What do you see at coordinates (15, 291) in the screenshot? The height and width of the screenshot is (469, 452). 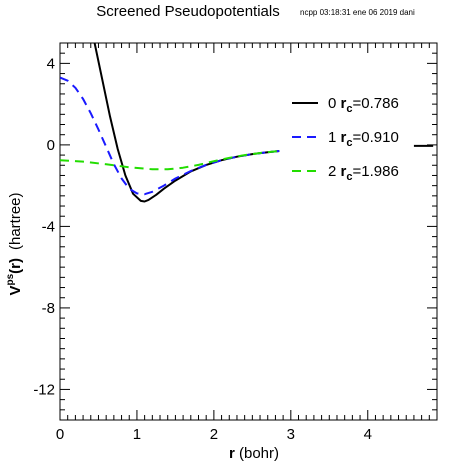 I see `y-axis-label-main: V` at bounding box center [15, 291].